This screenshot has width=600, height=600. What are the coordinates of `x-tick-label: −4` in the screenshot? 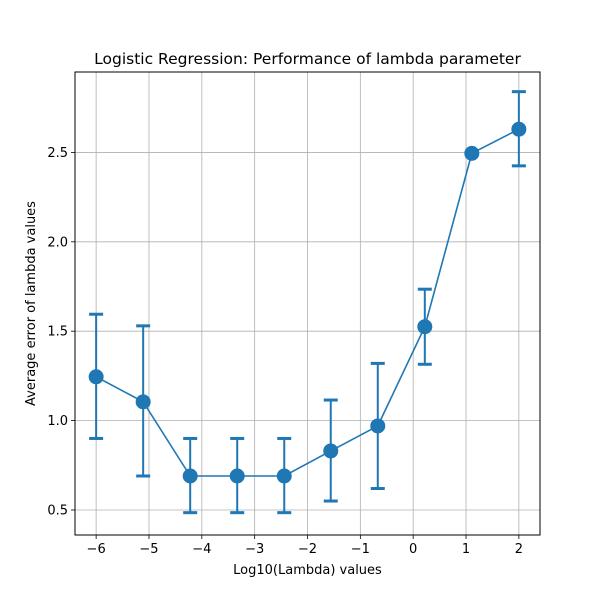 It's located at (201, 549).